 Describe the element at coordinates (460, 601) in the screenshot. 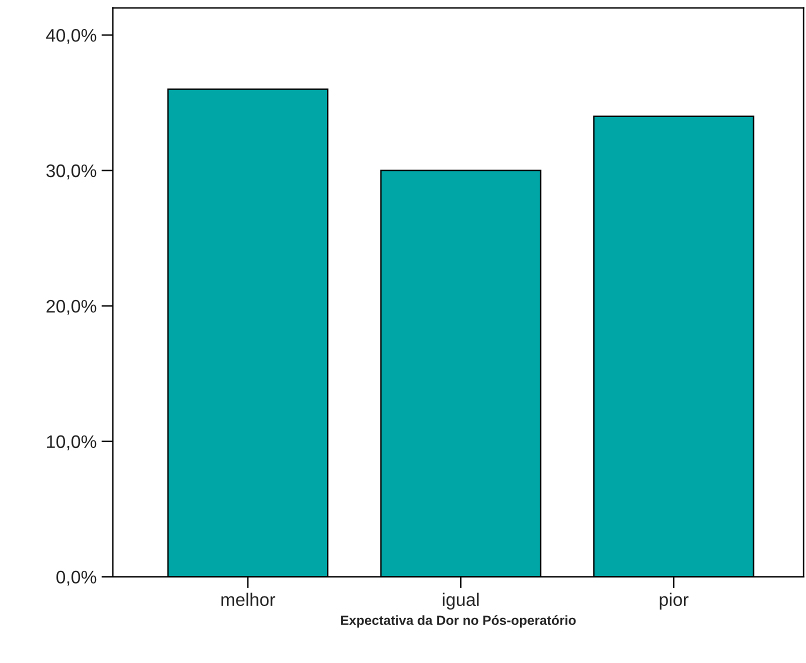

I see `x-tick-label: igual` at that location.